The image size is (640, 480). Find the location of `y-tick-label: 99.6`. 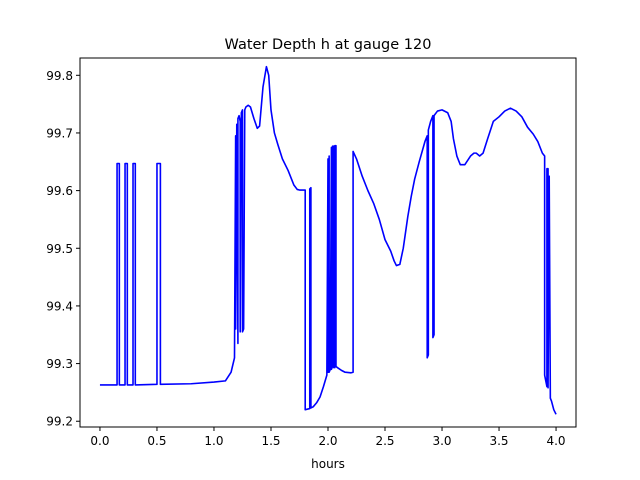

y-tick-label: 99.6 is located at coordinates (59, 191).